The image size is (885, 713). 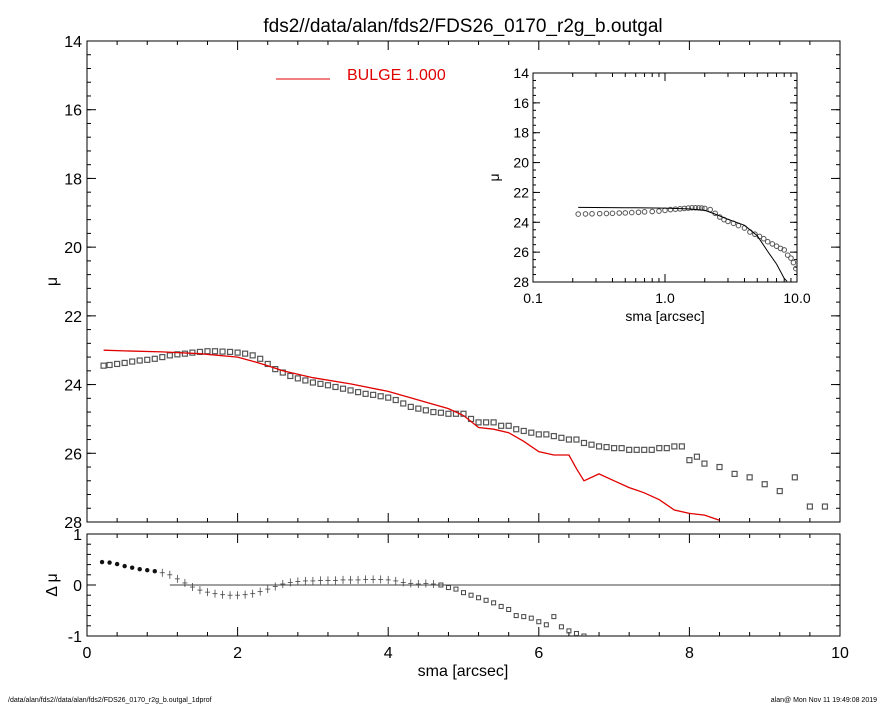 What do you see at coordinates (73, 317) in the screenshot?
I see `y-tick-label: 22` at bounding box center [73, 317].